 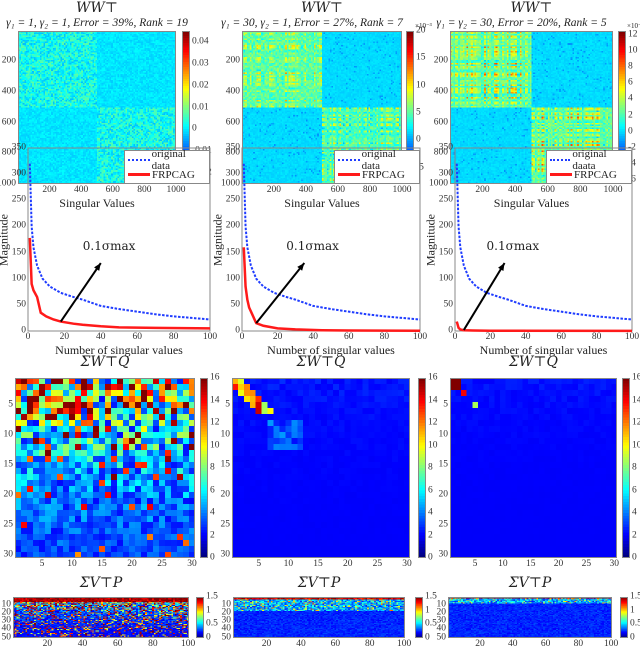 I want to click on y-tick-label: 1000, so click(x=438, y=183).